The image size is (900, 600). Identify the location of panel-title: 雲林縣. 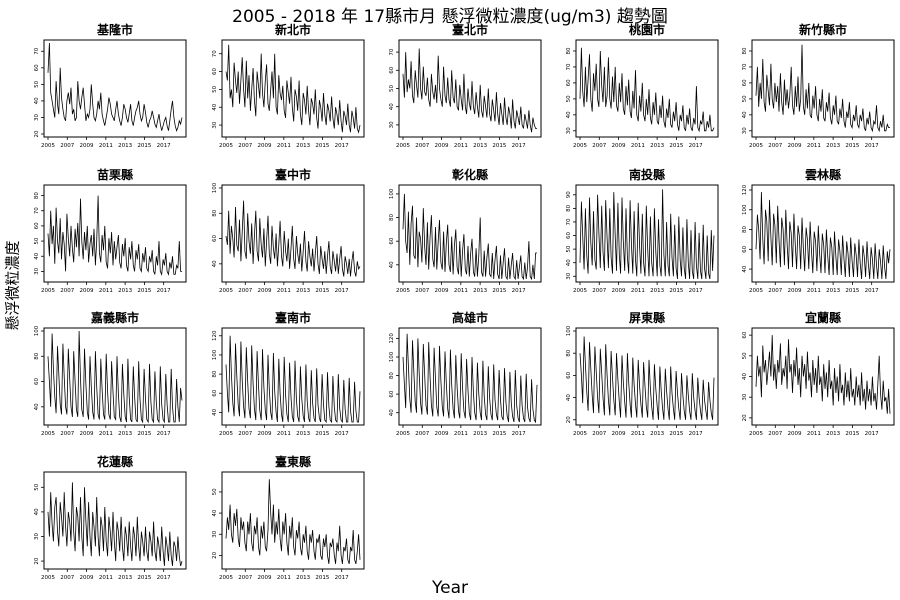
(823, 174).